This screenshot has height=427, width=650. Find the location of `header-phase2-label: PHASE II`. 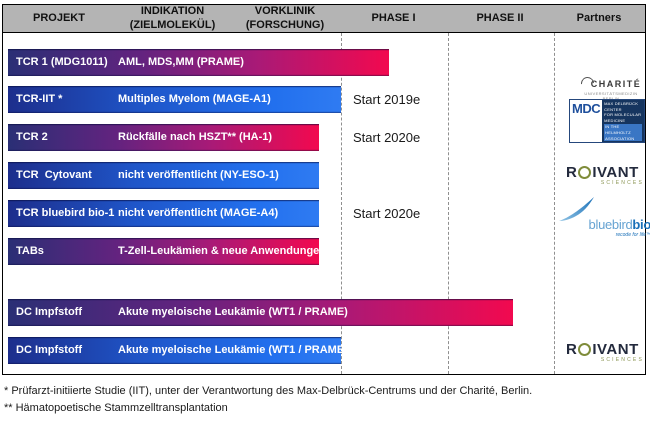

header-phase2-label: PHASE II is located at coordinates (500, 17).